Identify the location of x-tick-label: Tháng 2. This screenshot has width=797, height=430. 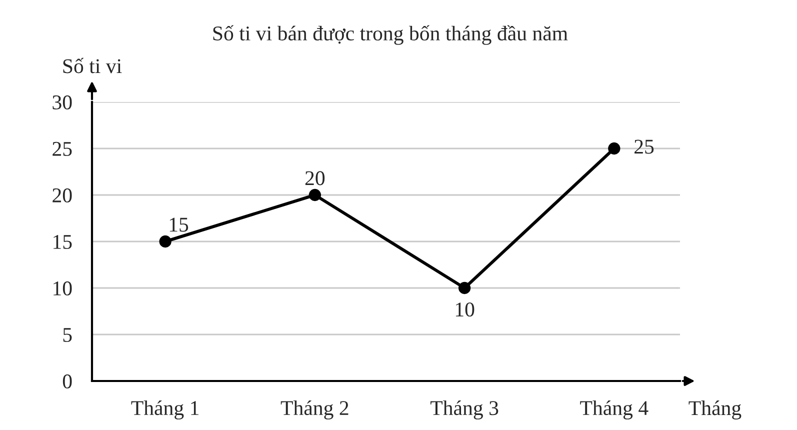
(314, 410).